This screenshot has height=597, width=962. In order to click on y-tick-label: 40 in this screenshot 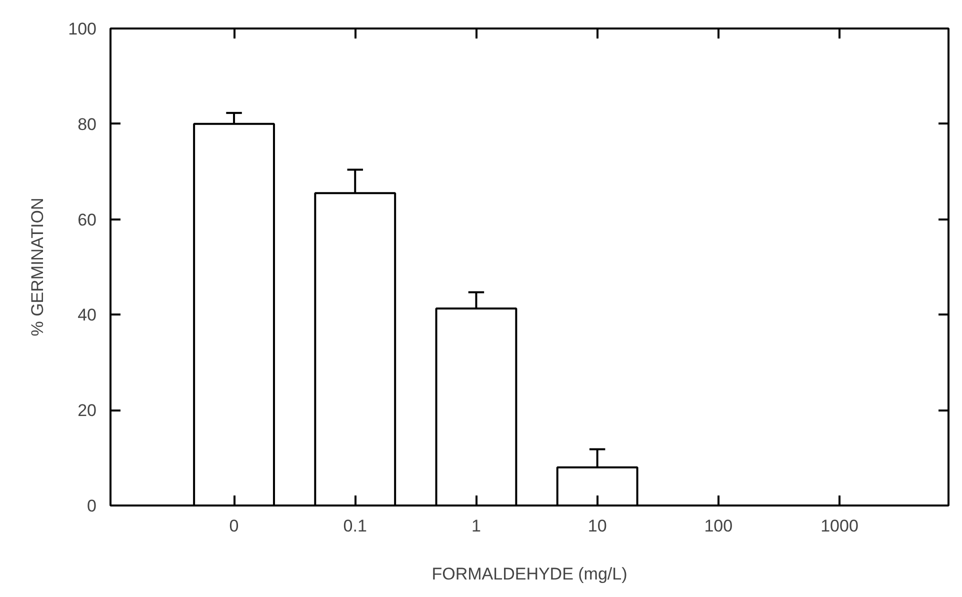, I will do `click(87, 315)`.